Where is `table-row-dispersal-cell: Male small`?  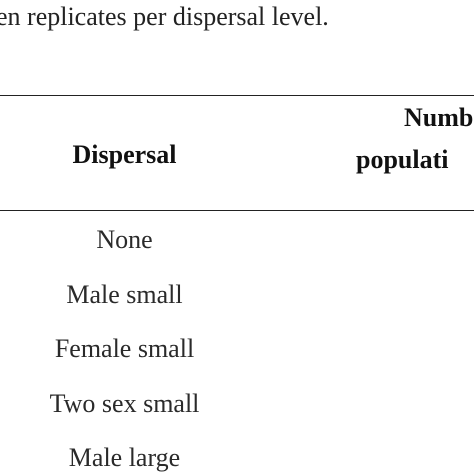
table-row-dispersal-cell: Male small is located at coordinates (124, 294).